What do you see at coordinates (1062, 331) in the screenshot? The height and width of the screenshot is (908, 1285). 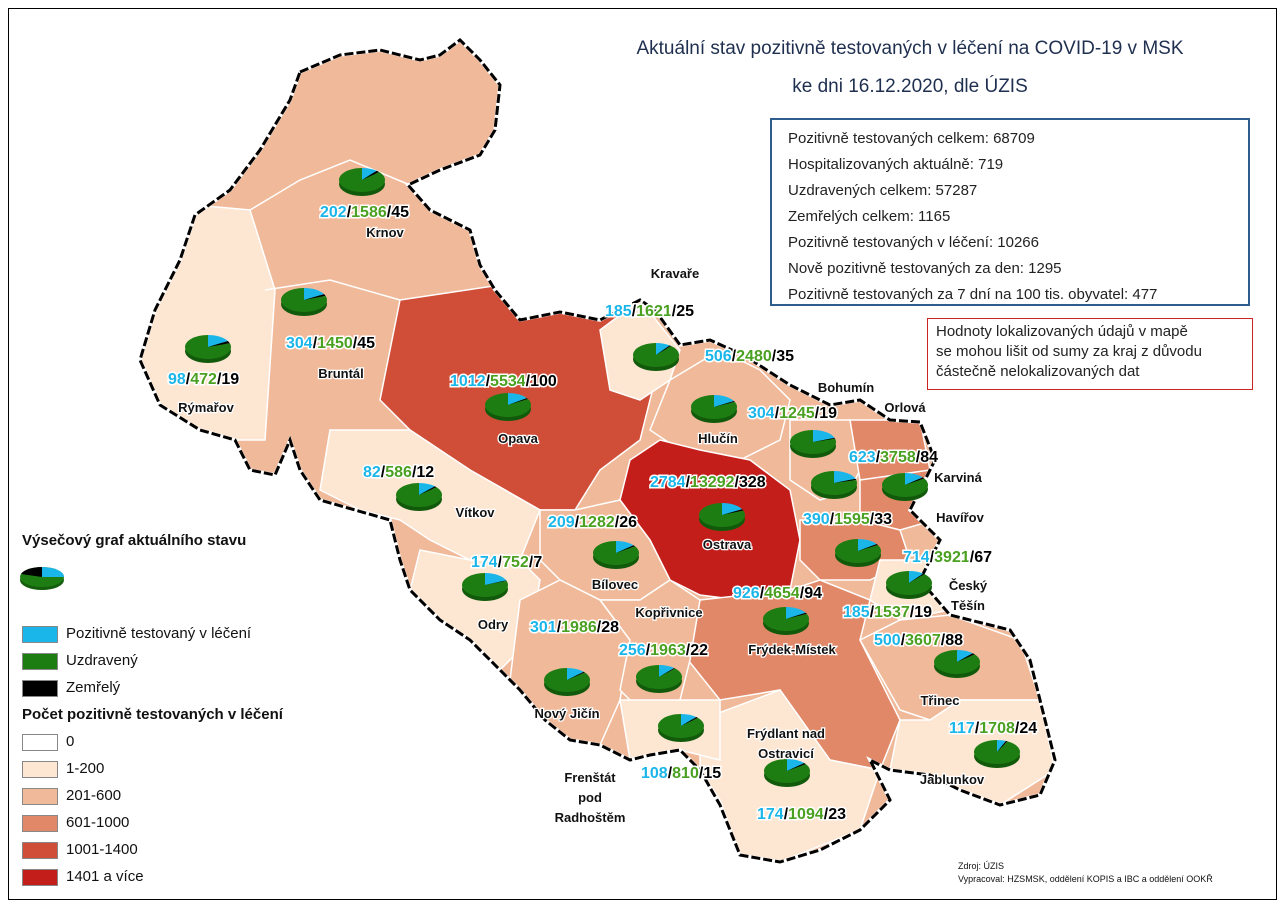 I see `note-line: Hodnoty lokalizovaných údajů v mapě` at bounding box center [1062, 331].